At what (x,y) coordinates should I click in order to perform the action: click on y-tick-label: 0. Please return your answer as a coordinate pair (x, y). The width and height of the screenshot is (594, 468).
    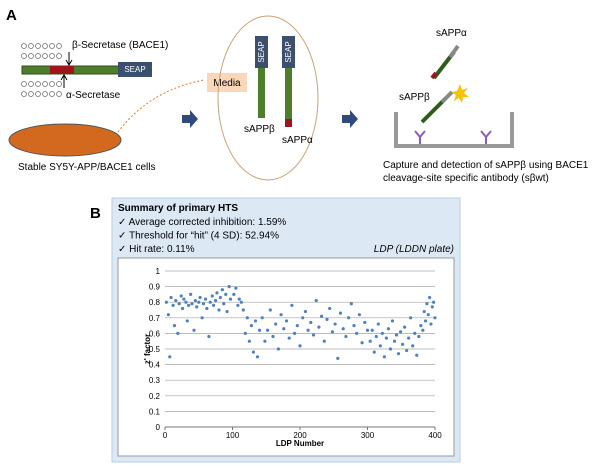
    Looking at the image, I should click on (158, 427).